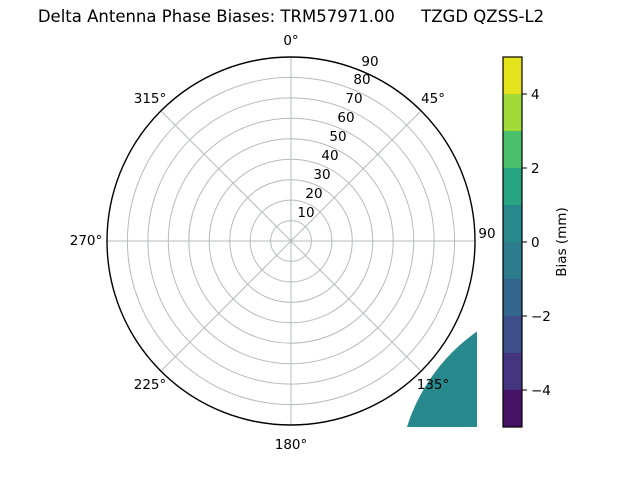 This screenshot has height=480, width=640. I want to click on r-label-20: 20, so click(313, 194).